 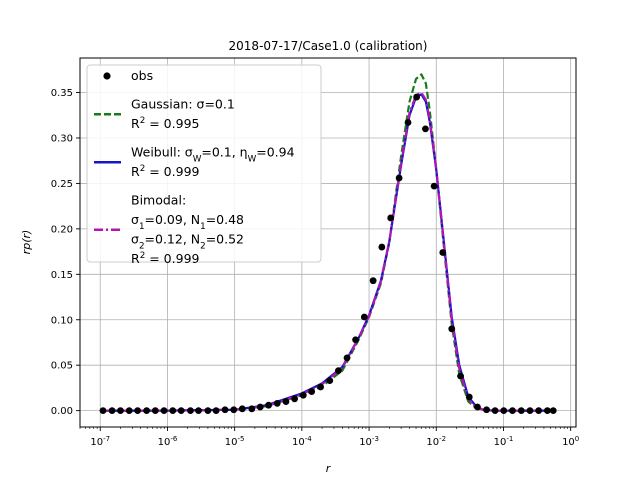 What do you see at coordinates (62, 93) in the screenshot?
I see `y-tick-label: 0.35` at bounding box center [62, 93].